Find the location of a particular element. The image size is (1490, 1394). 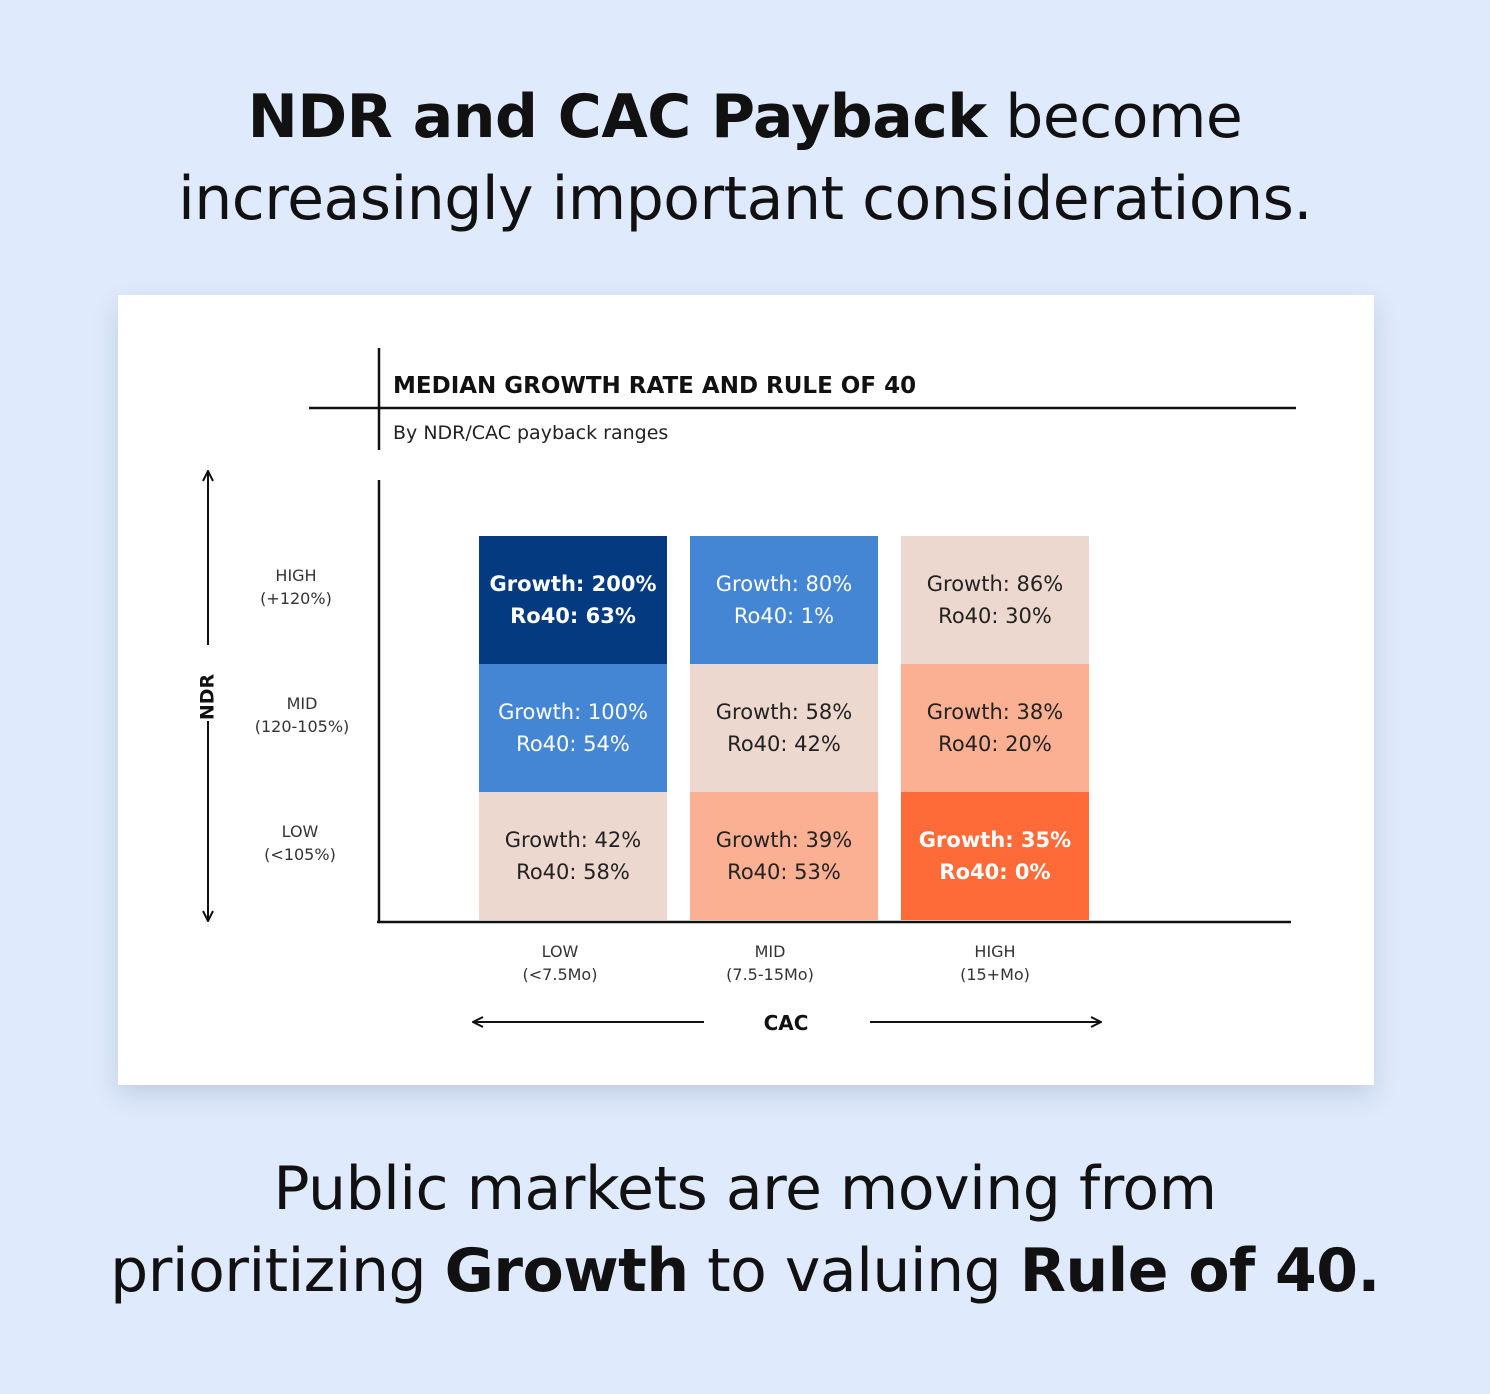

cell-ro40-ndr-high-cac-low: Ro40: 63% is located at coordinates (573, 616).